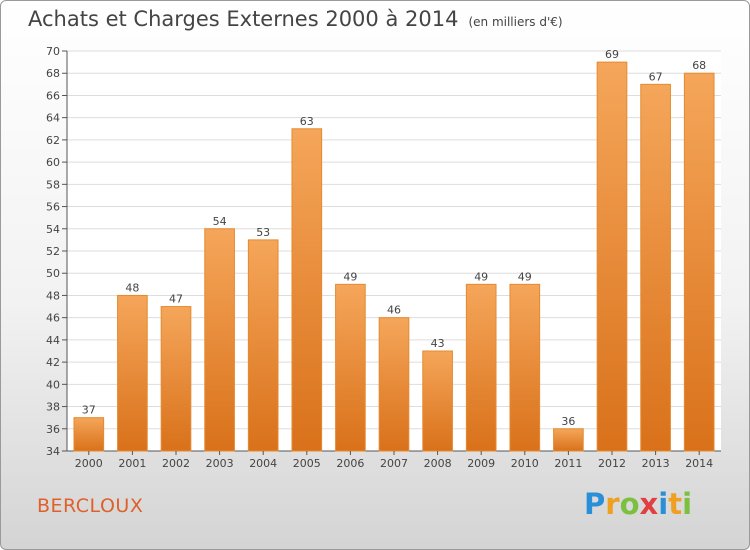  What do you see at coordinates (53, 451) in the screenshot?
I see `y-tick-label: 34` at bounding box center [53, 451].